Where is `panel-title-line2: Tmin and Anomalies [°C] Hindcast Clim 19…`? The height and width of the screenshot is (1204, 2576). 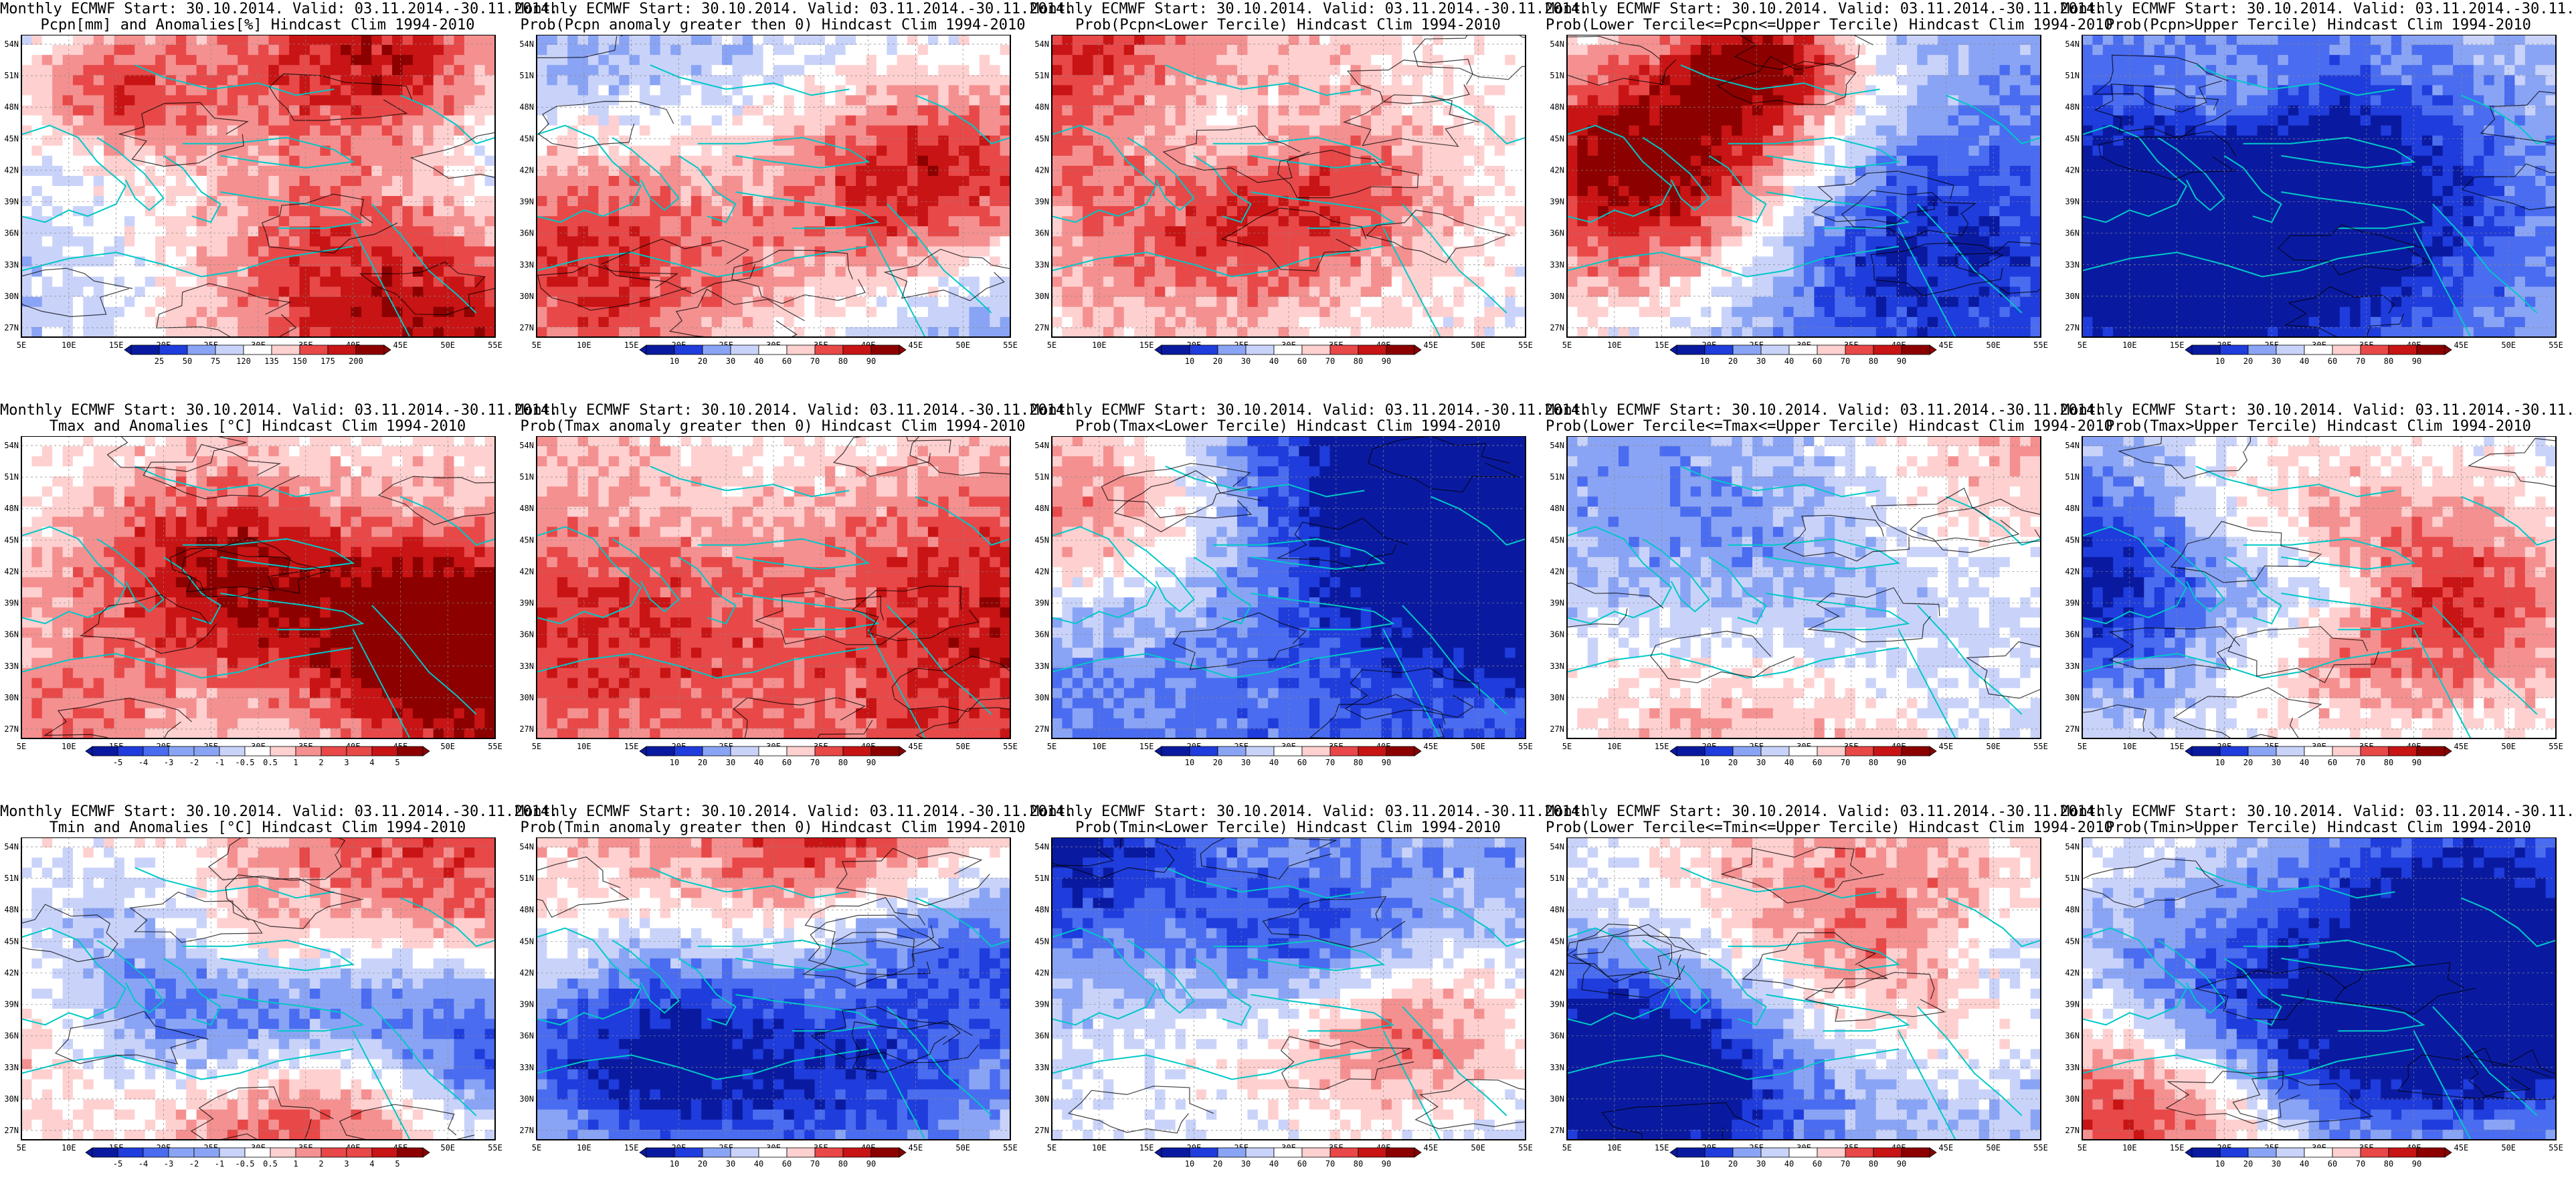
panel-title-line2: Tmin and Anomalies [°C] Hindcast Clim 19… is located at coordinates (257, 828).